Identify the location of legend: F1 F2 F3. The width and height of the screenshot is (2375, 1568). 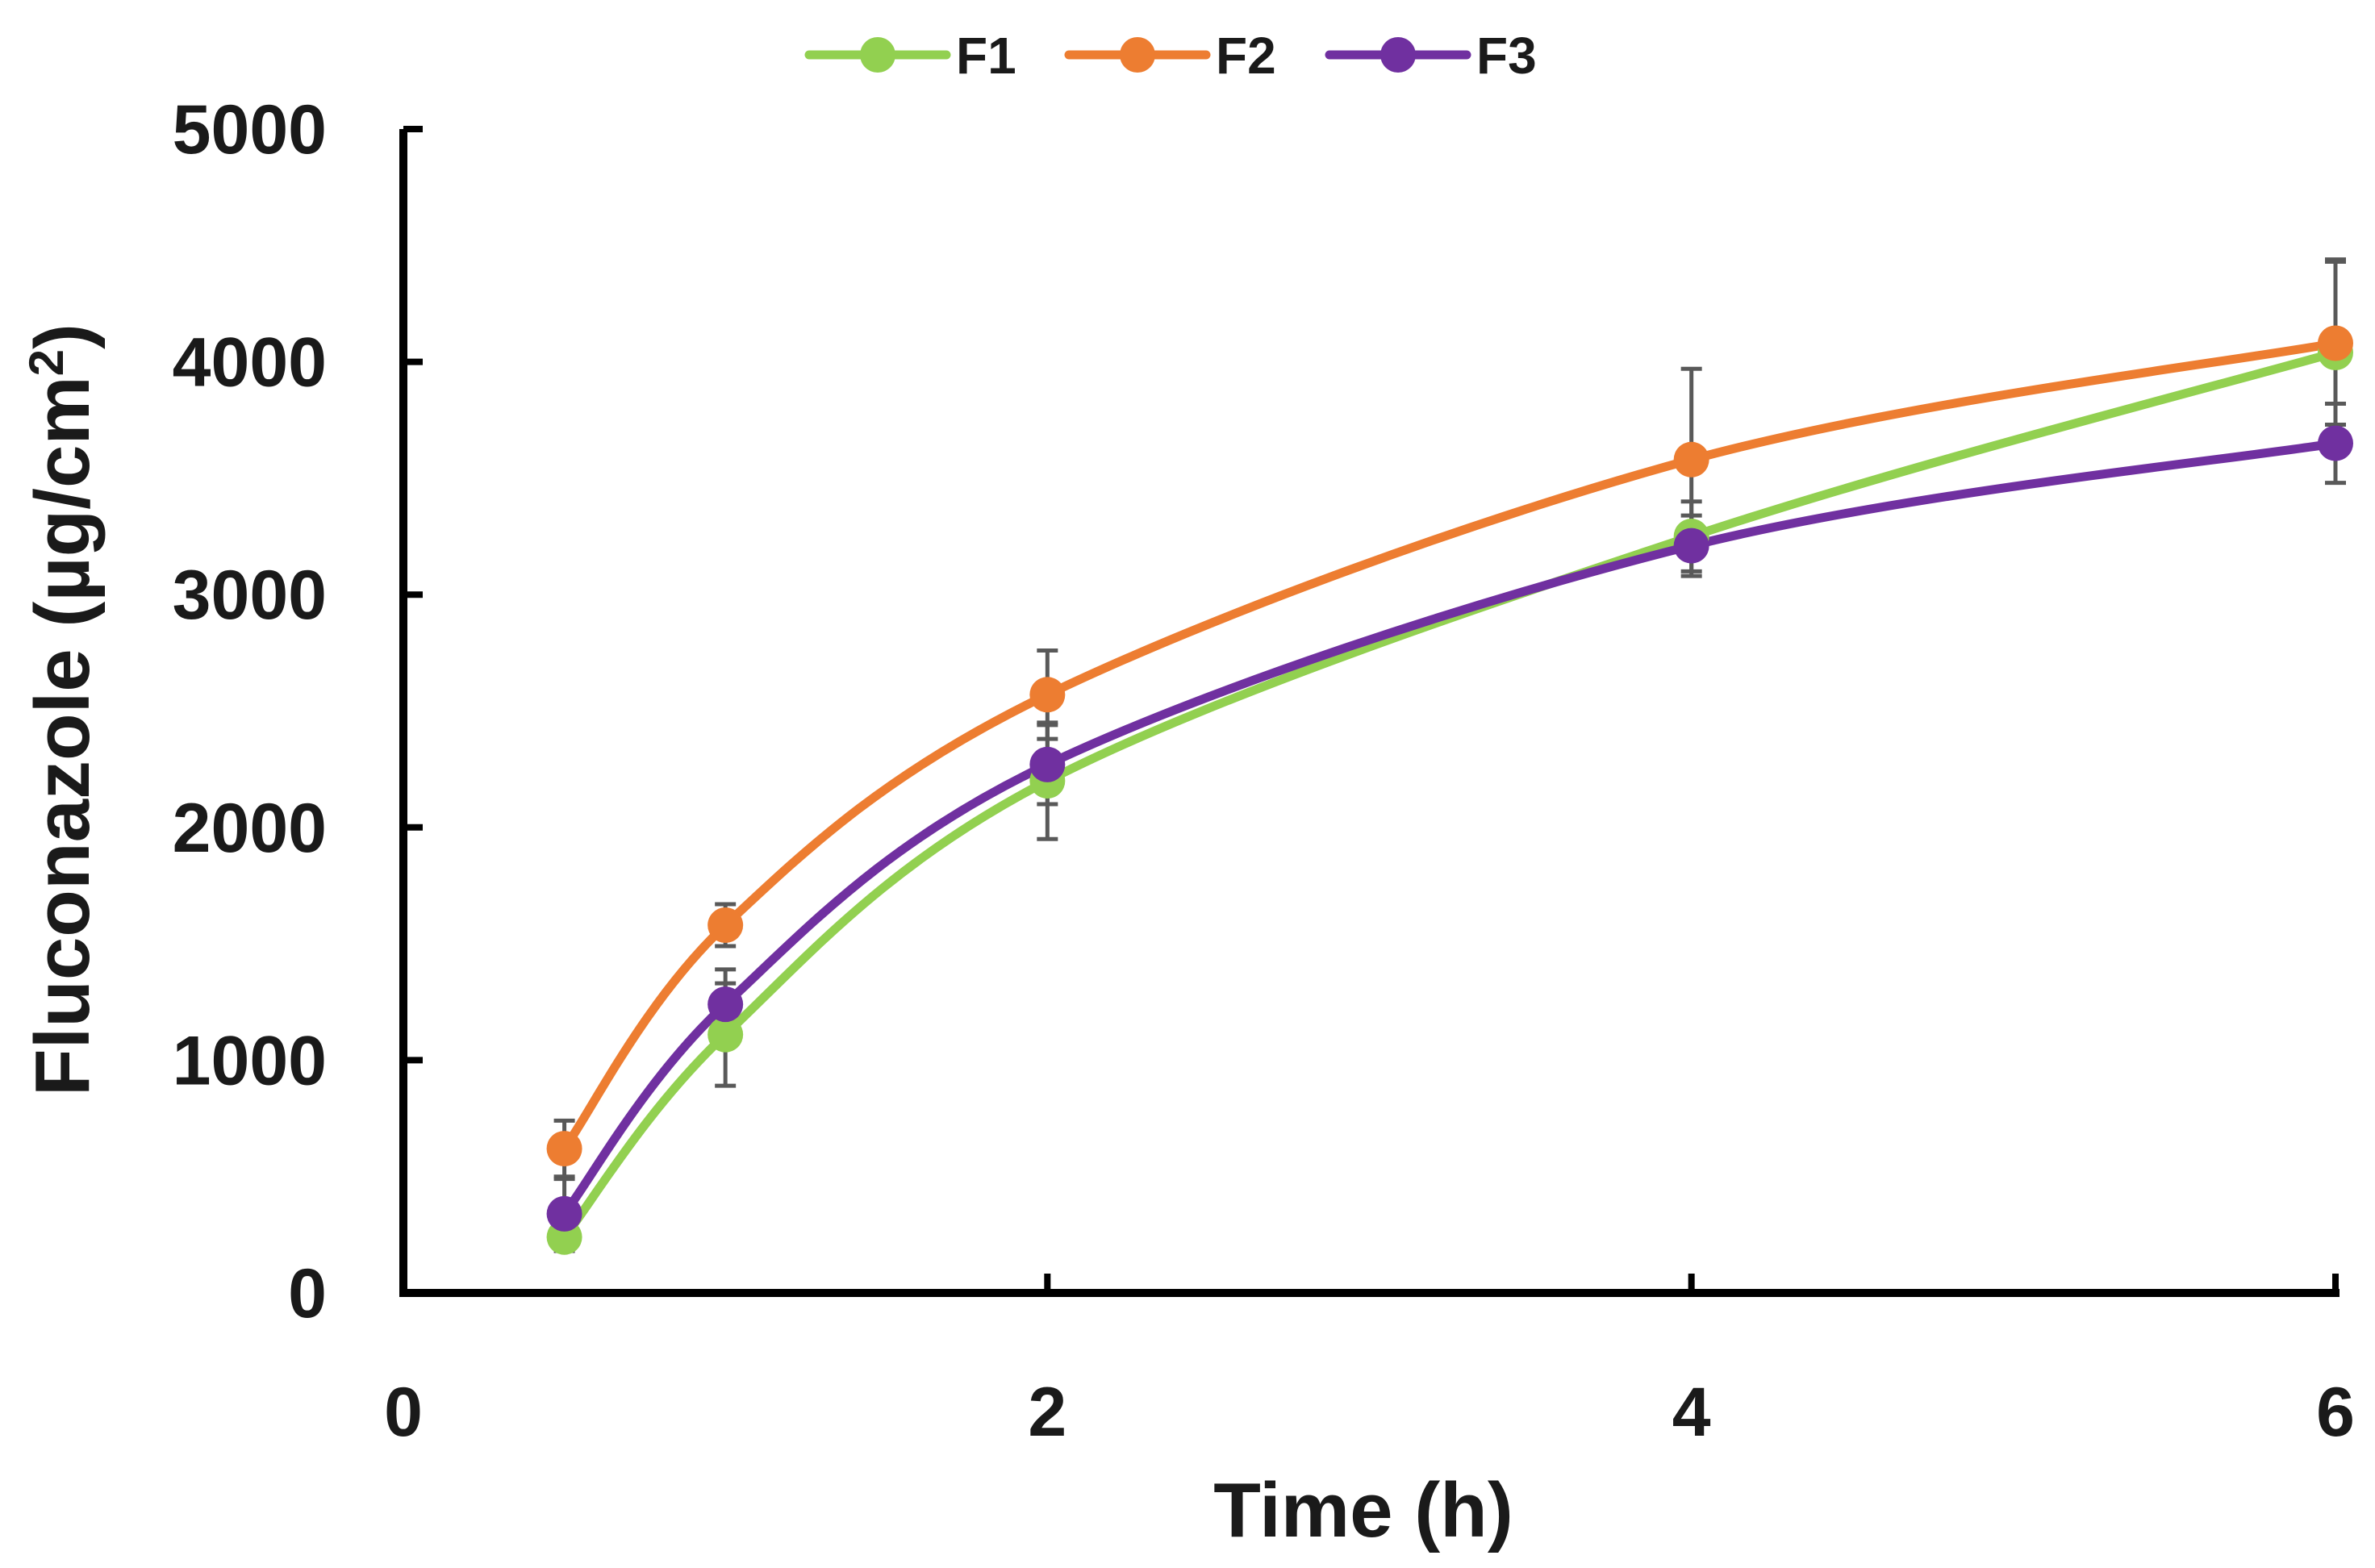
(1170, 56).